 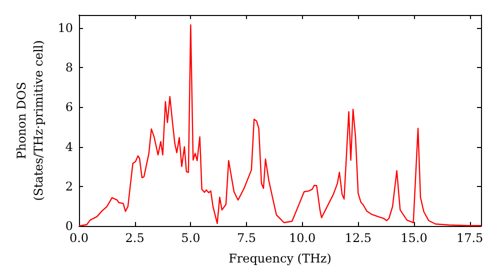 I want to click on x-tick-label: 12.5, so click(x=358, y=238).